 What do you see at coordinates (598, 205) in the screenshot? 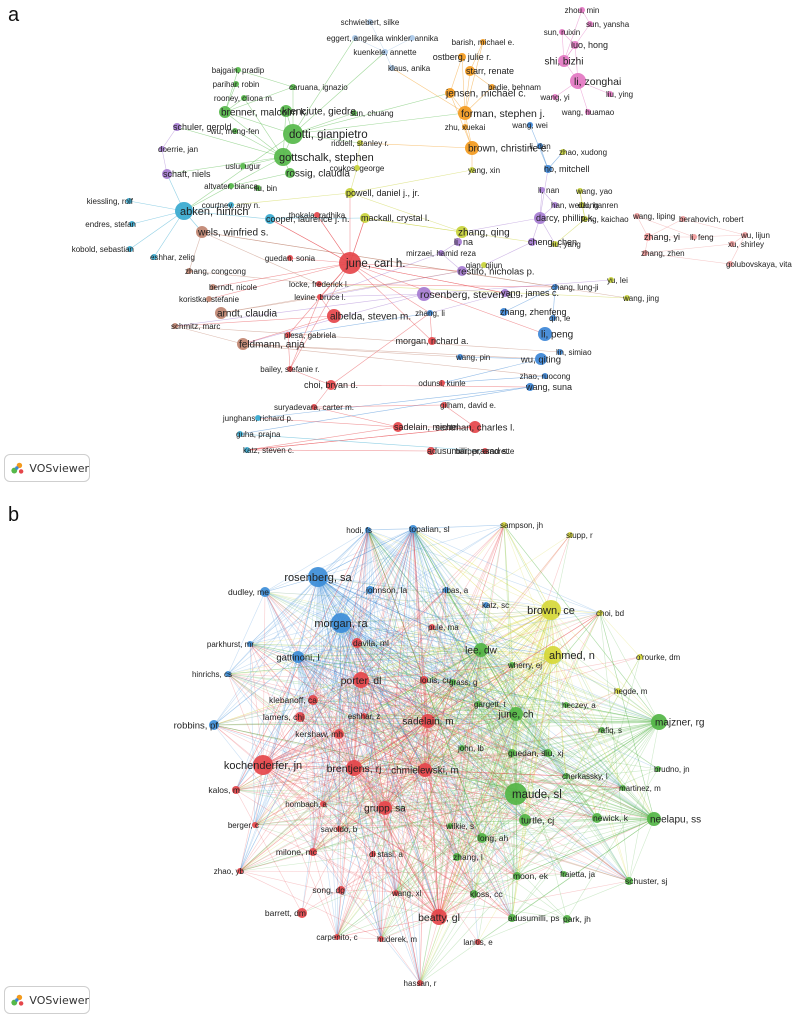
I see `node-label: dai, hanren` at bounding box center [598, 205].